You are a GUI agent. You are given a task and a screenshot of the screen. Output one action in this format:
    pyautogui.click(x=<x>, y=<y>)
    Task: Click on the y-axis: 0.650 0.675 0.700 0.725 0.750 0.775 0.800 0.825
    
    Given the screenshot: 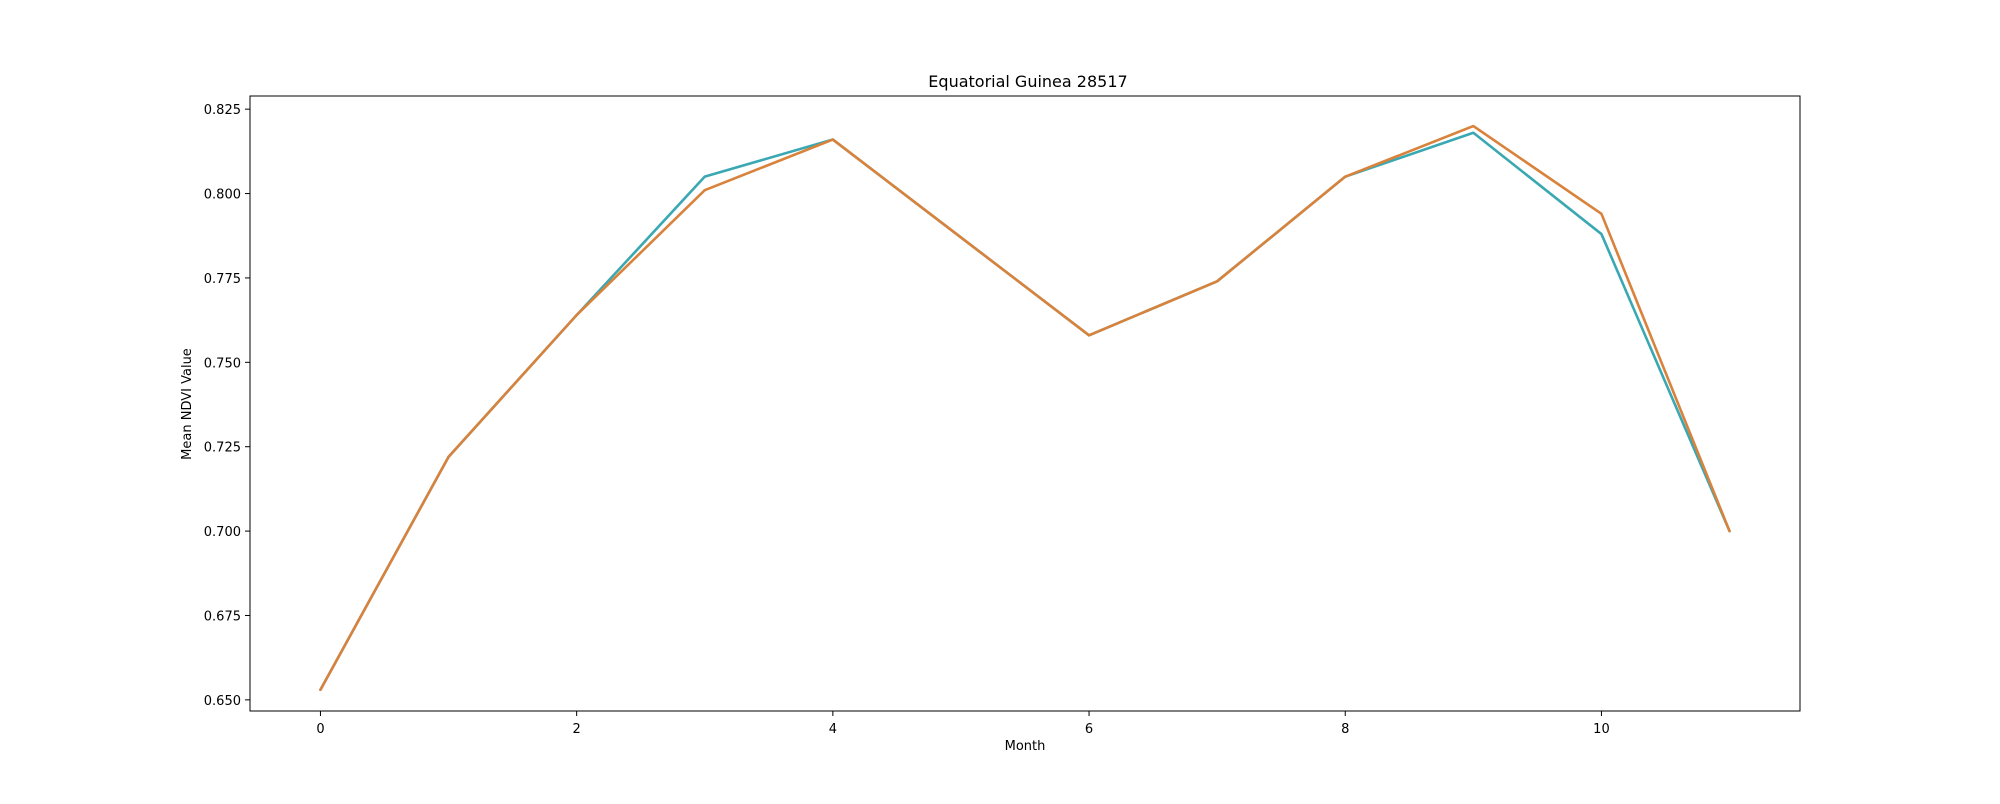 What is the action you would take?
    pyautogui.click(x=227, y=406)
    